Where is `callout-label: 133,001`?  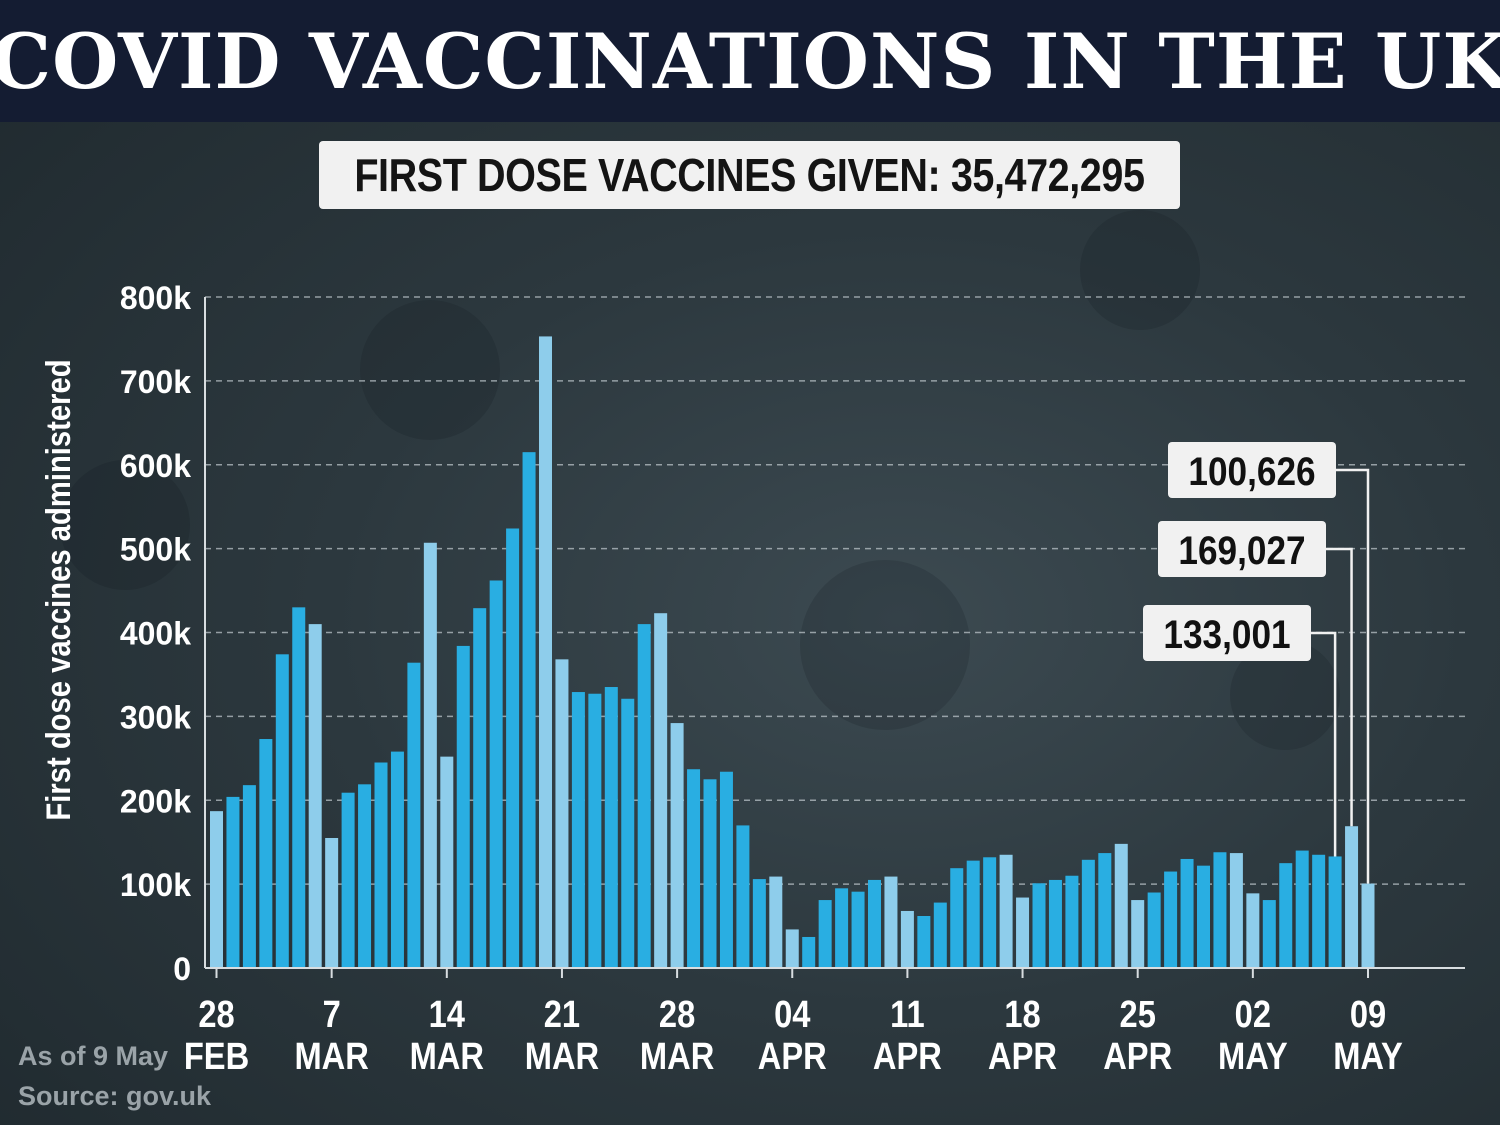
callout-label: 133,001 is located at coordinates (1226, 634).